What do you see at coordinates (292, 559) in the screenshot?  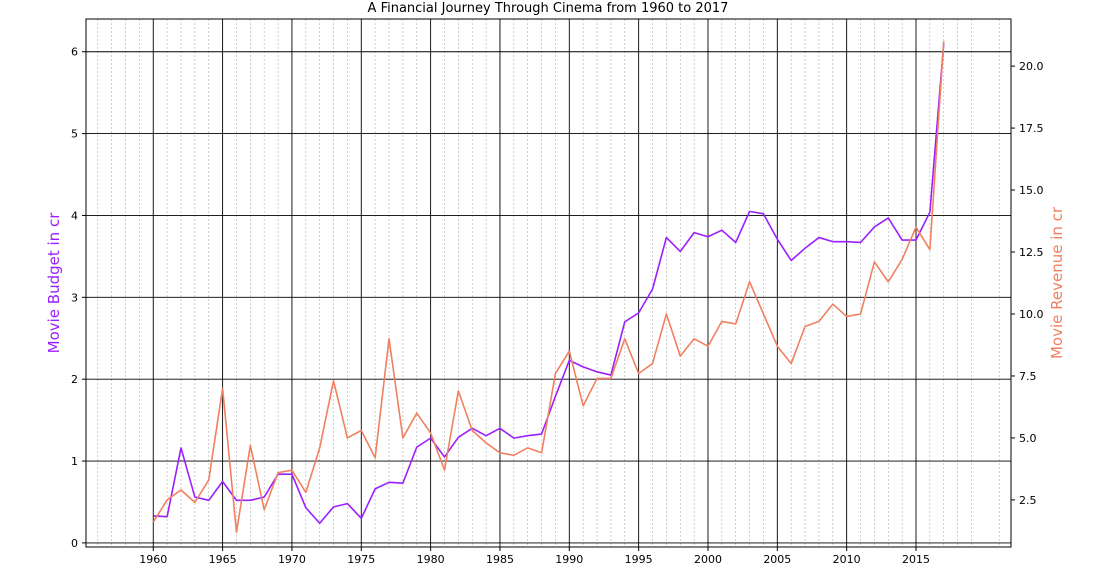 I see `x-tick-label: 1970` at bounding box center [292, 559].